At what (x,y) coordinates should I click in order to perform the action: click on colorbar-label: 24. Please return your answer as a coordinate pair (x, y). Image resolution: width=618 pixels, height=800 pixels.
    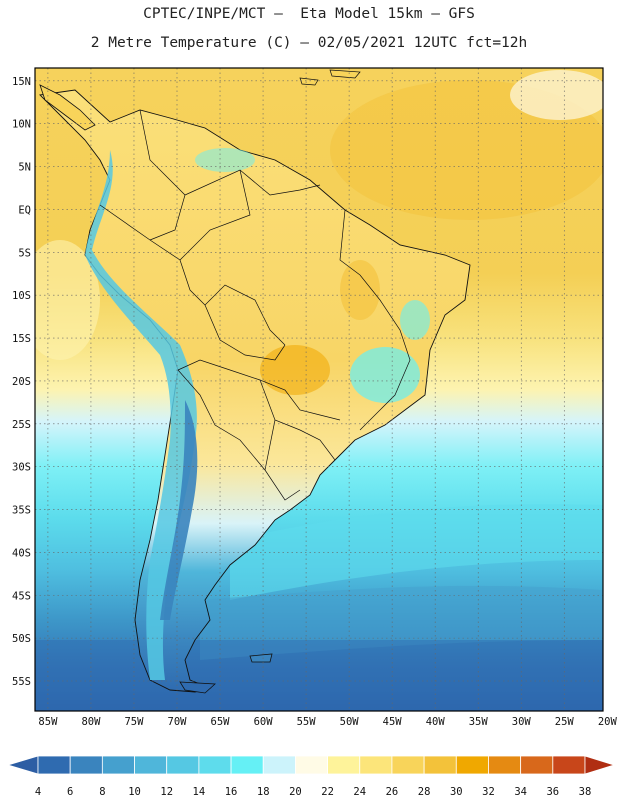
    Looking at the image, I should click on (359, 792).